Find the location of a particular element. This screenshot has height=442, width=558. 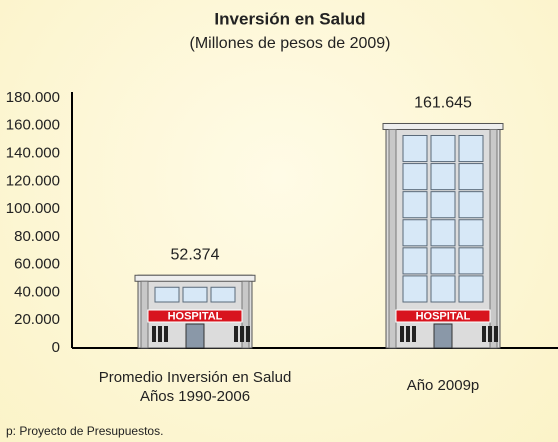

y-tick-label: 100.000 is located at coordinates (33, 208).